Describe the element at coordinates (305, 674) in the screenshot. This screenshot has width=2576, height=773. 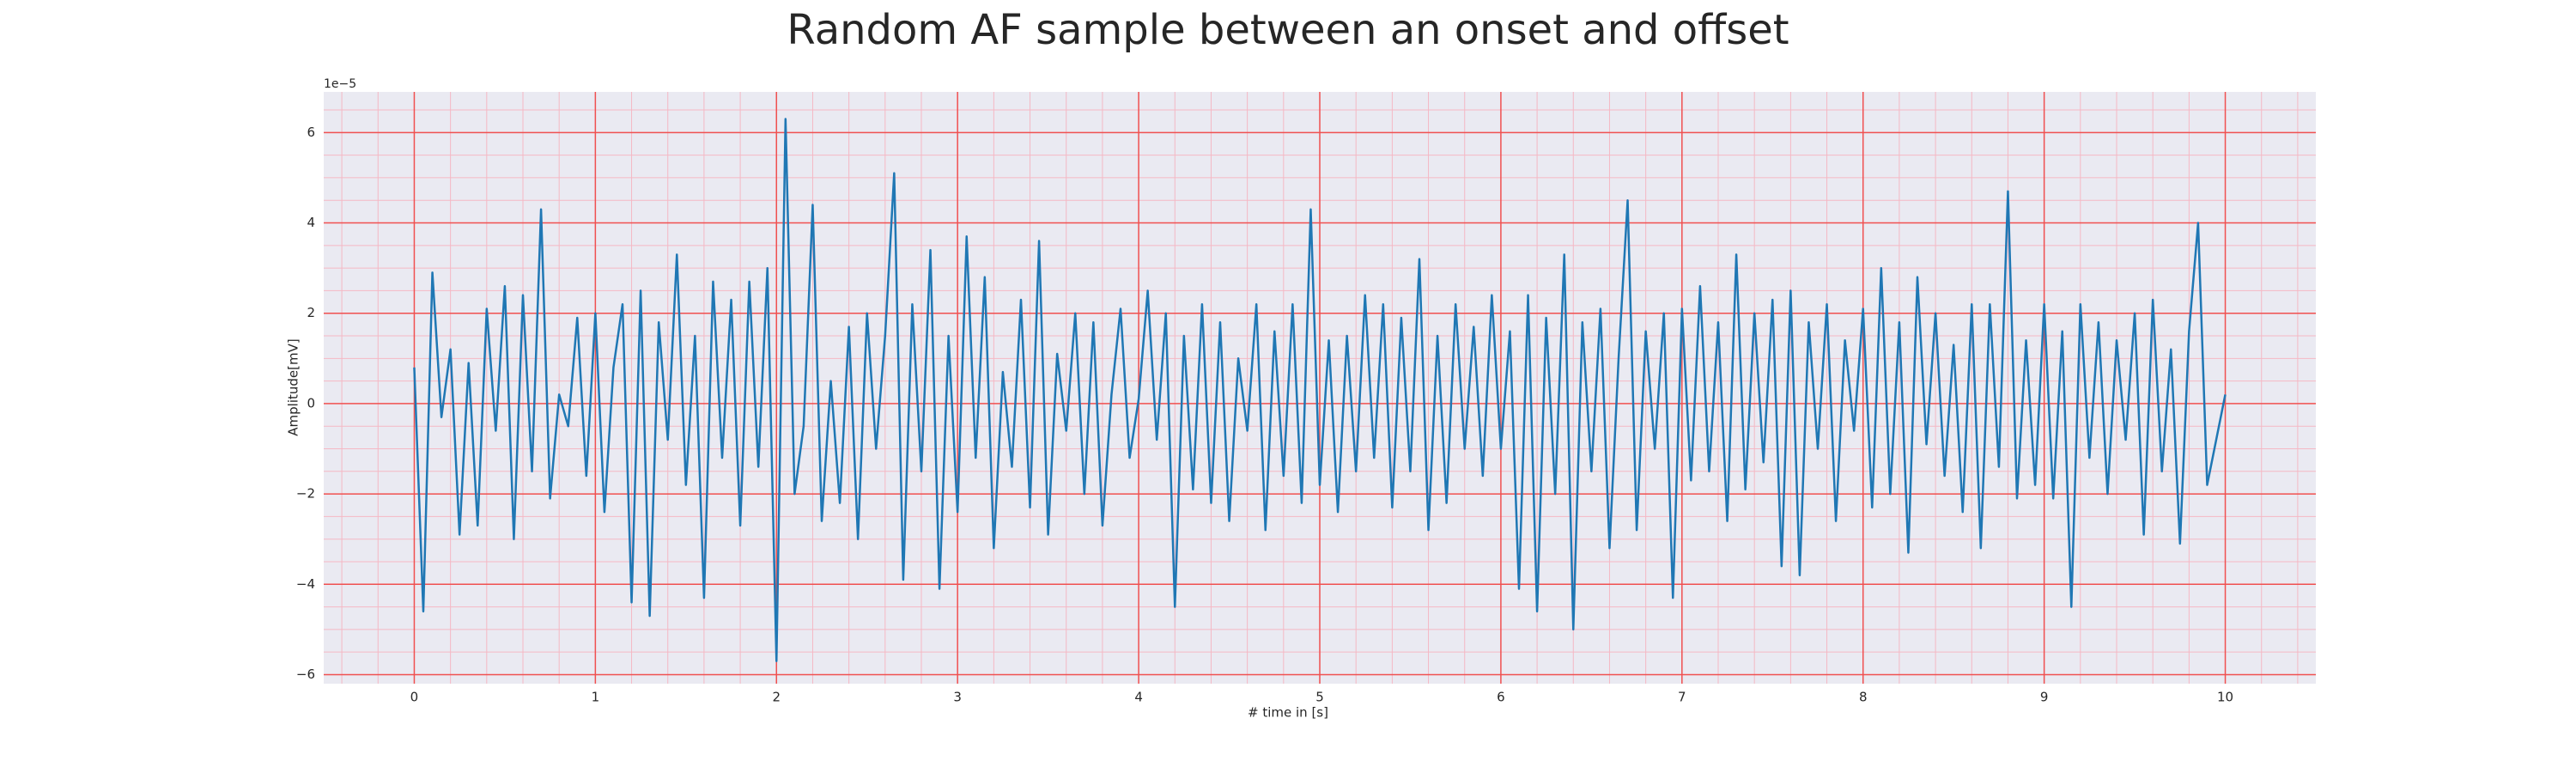
I see `y-tick-label: −6` at that location.